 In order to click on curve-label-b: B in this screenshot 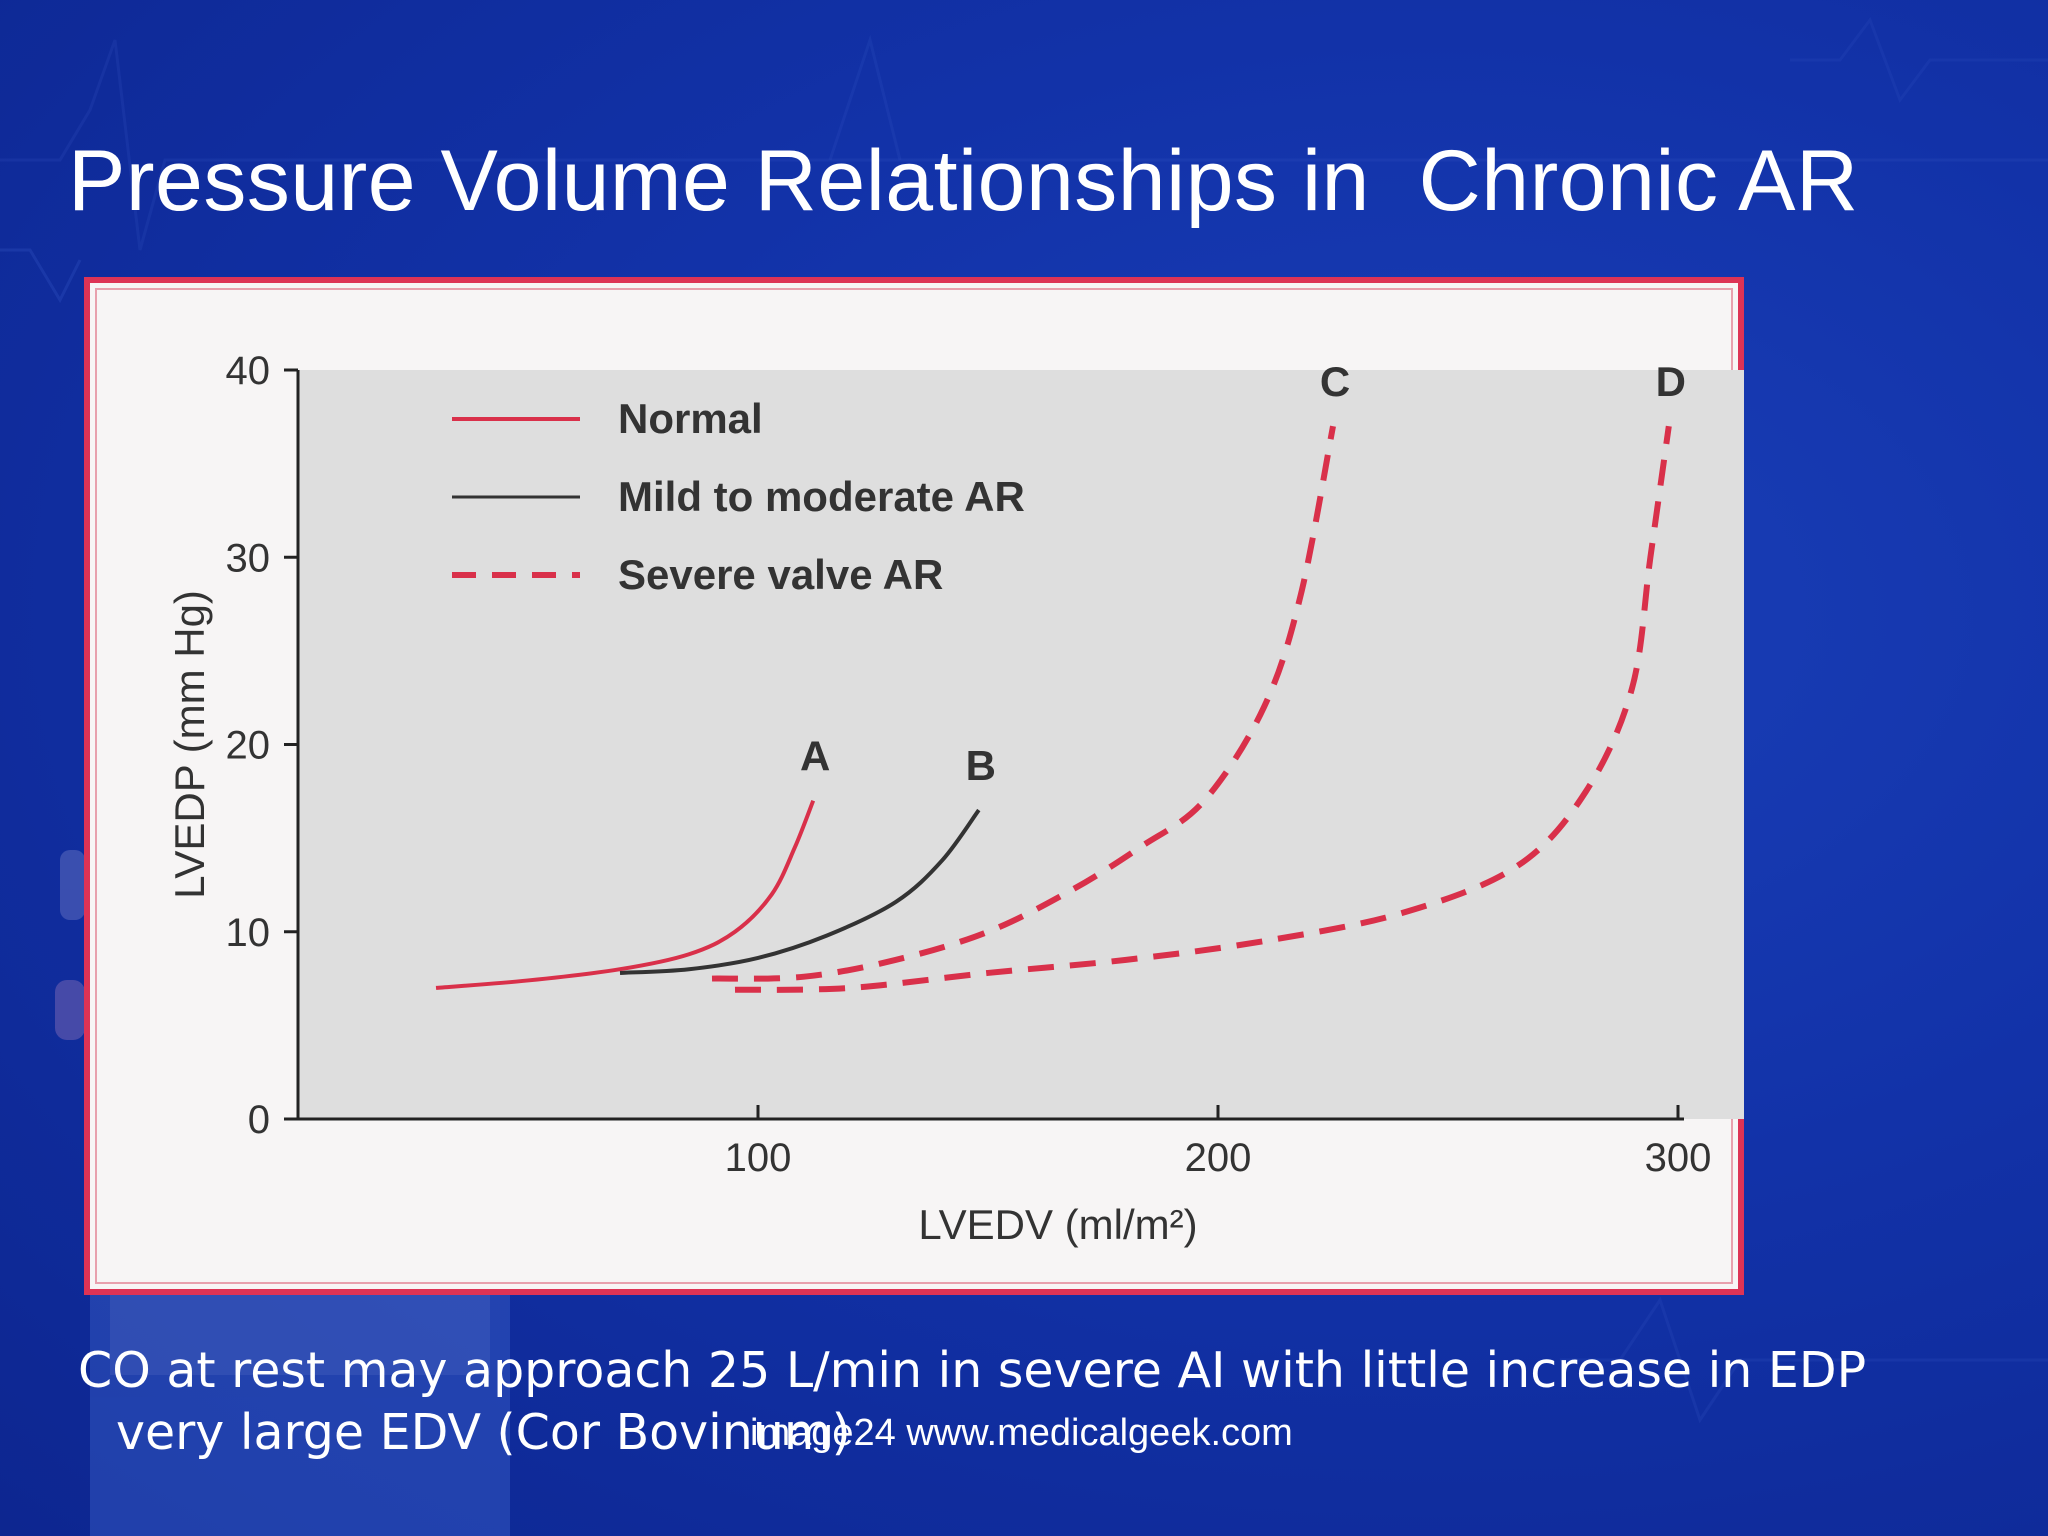, I will do `click(981, 765)`.